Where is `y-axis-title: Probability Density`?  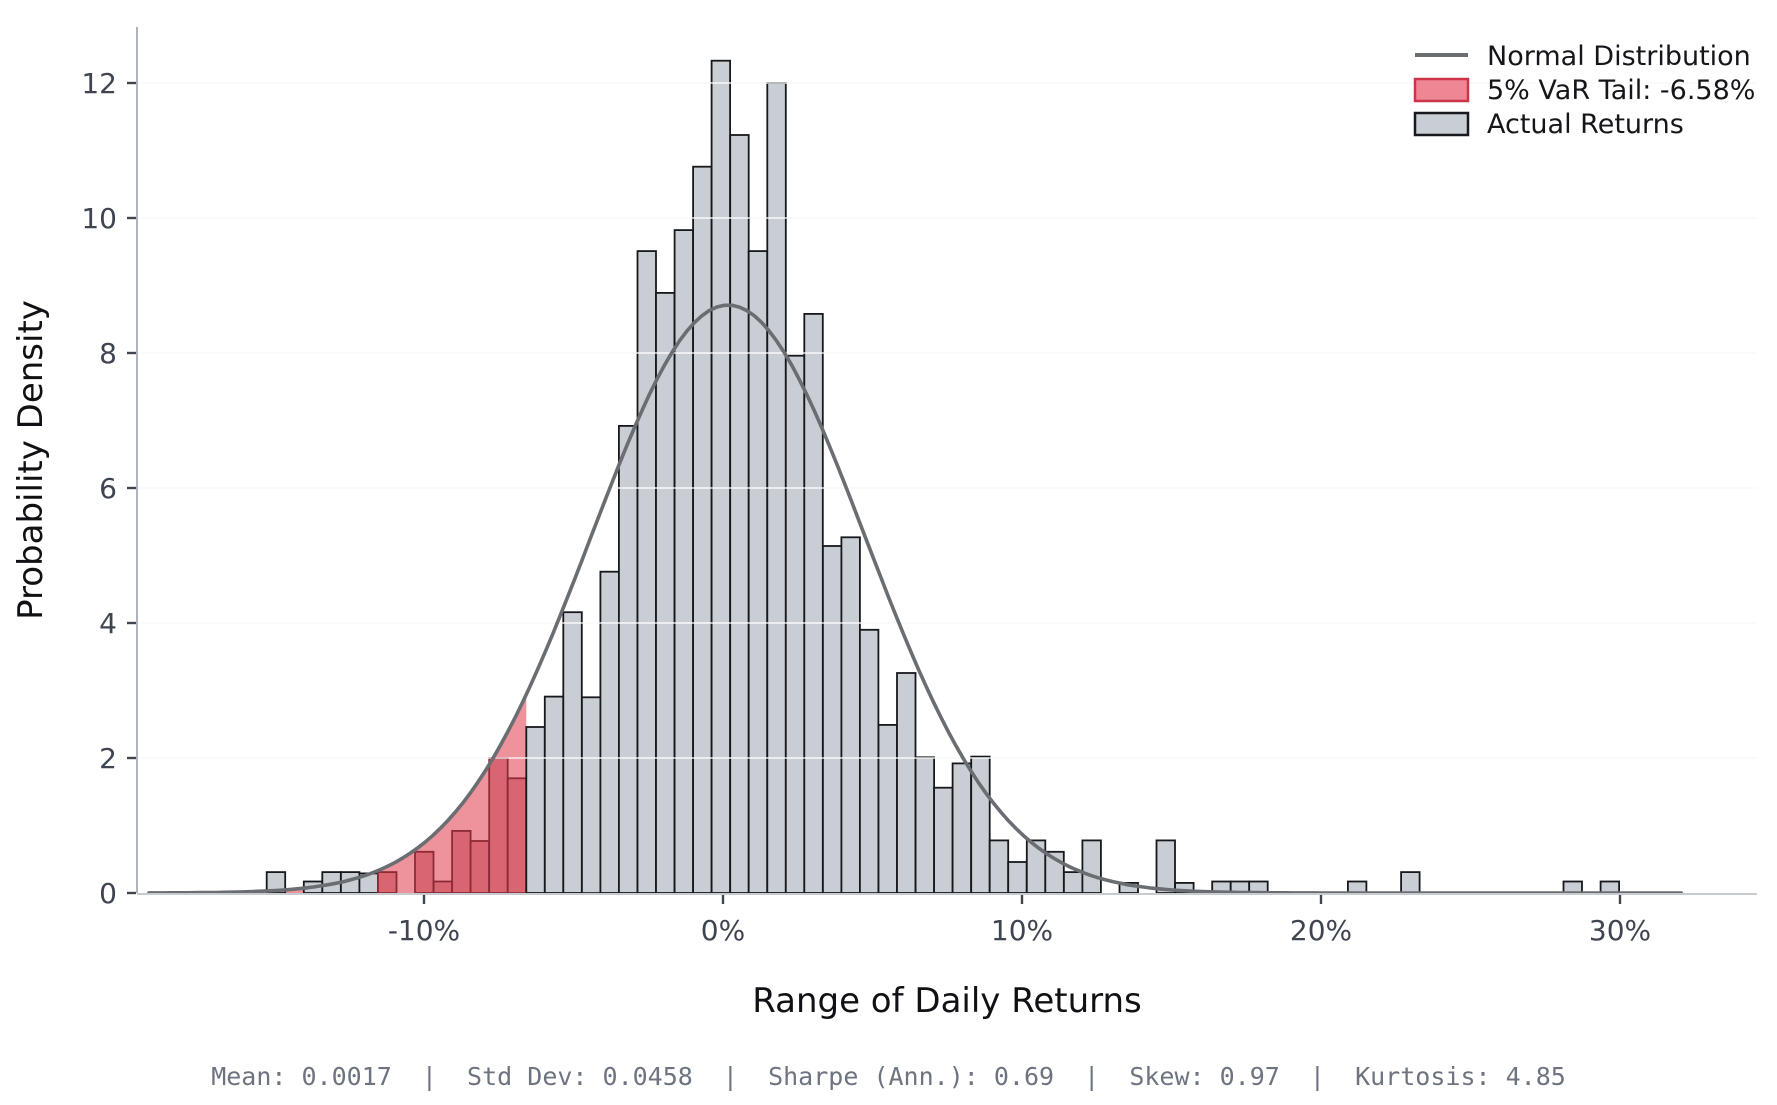 y-axis-title: Probability Density is located at coordinates (31, 460).